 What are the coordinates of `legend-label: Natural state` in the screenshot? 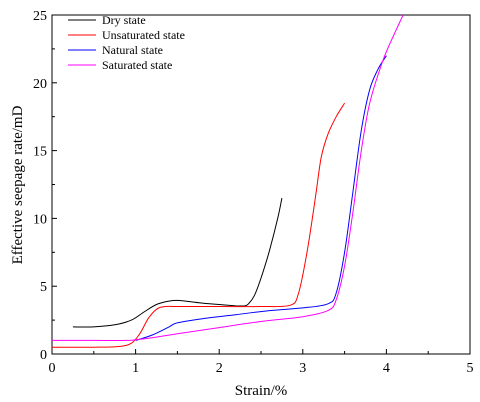 It's located at (132, 50).